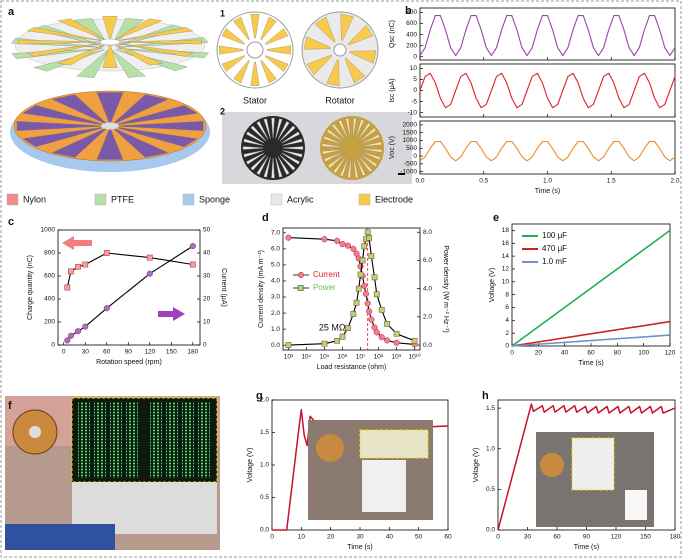 This screenshot has height=558, width=682. What do you see at coordinates (674, 181) in the screenshot?
I see `x-tick-label: 2.0` at bounding box center [674, 181].